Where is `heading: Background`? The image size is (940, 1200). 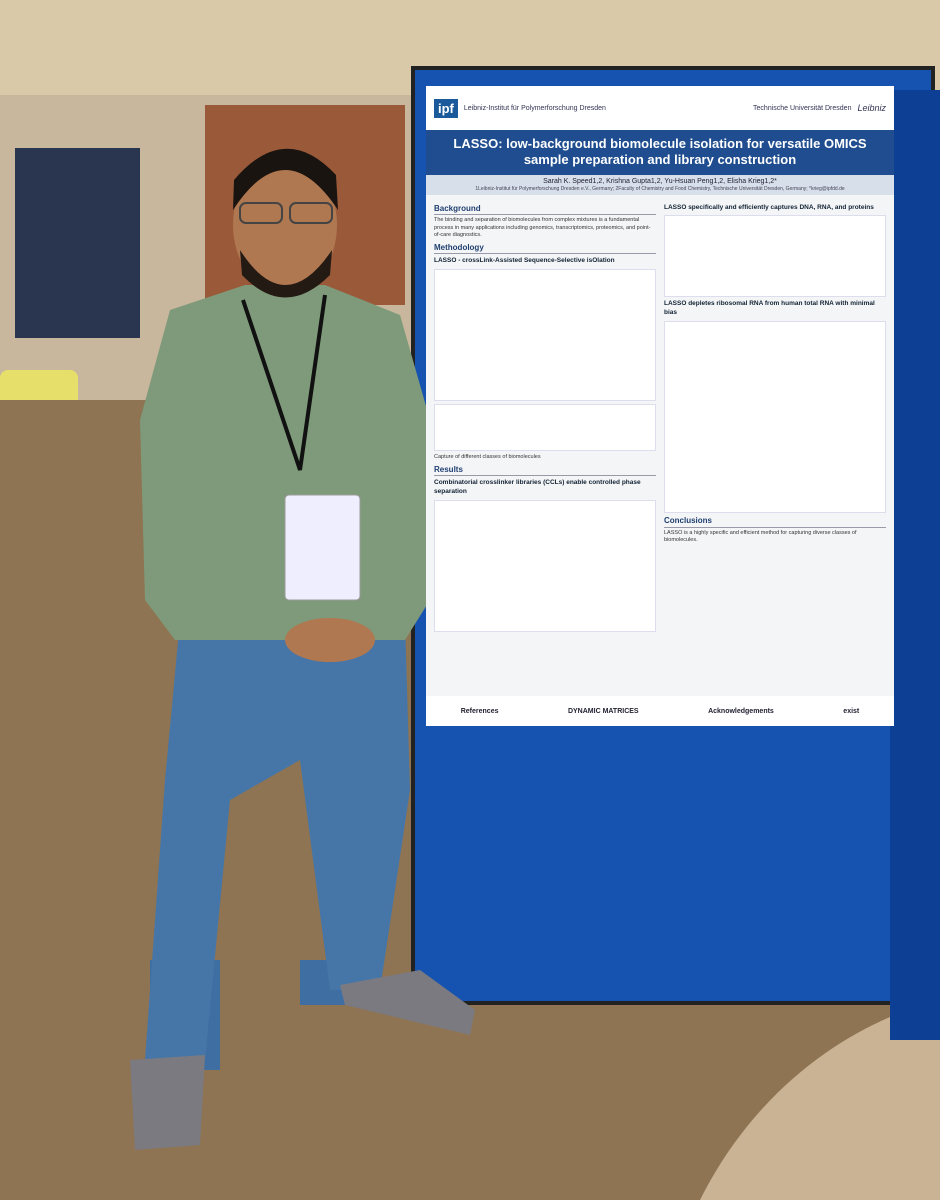 heading: Background is located at coordinates (545, 210).